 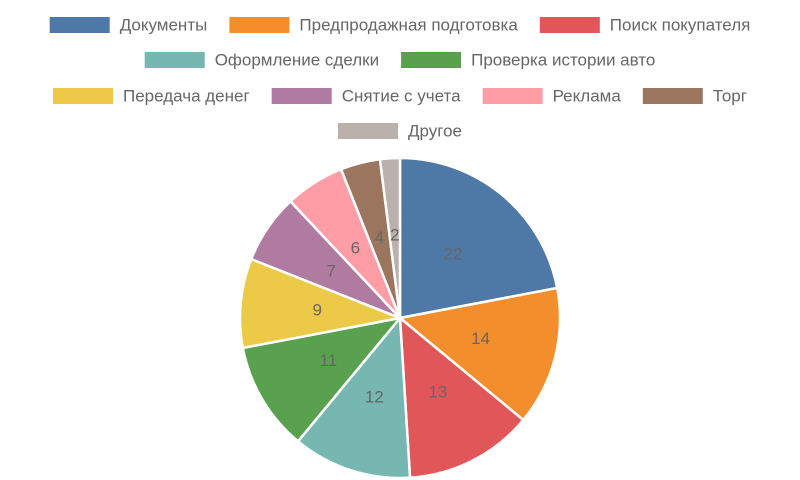 I want to click on legend-label: Другое, so click(x=435, y=131).